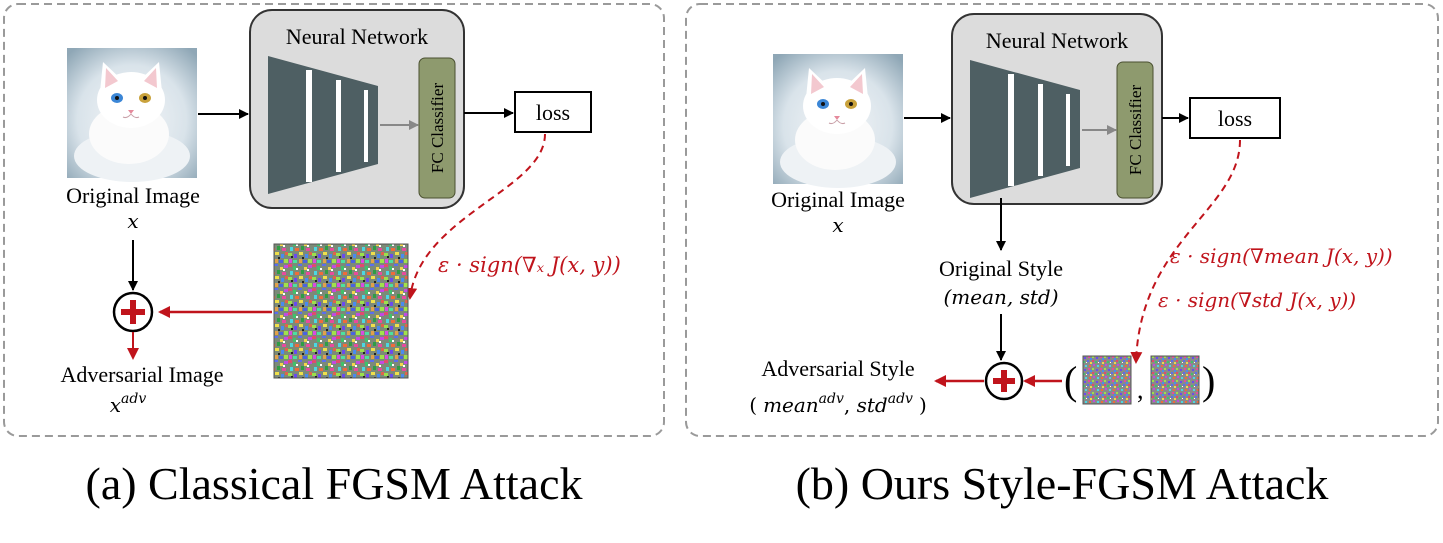  What do you see at coordinates (341, 311) in the screenshot?
I see `perturbation-image` at bounding box center [341, 311].